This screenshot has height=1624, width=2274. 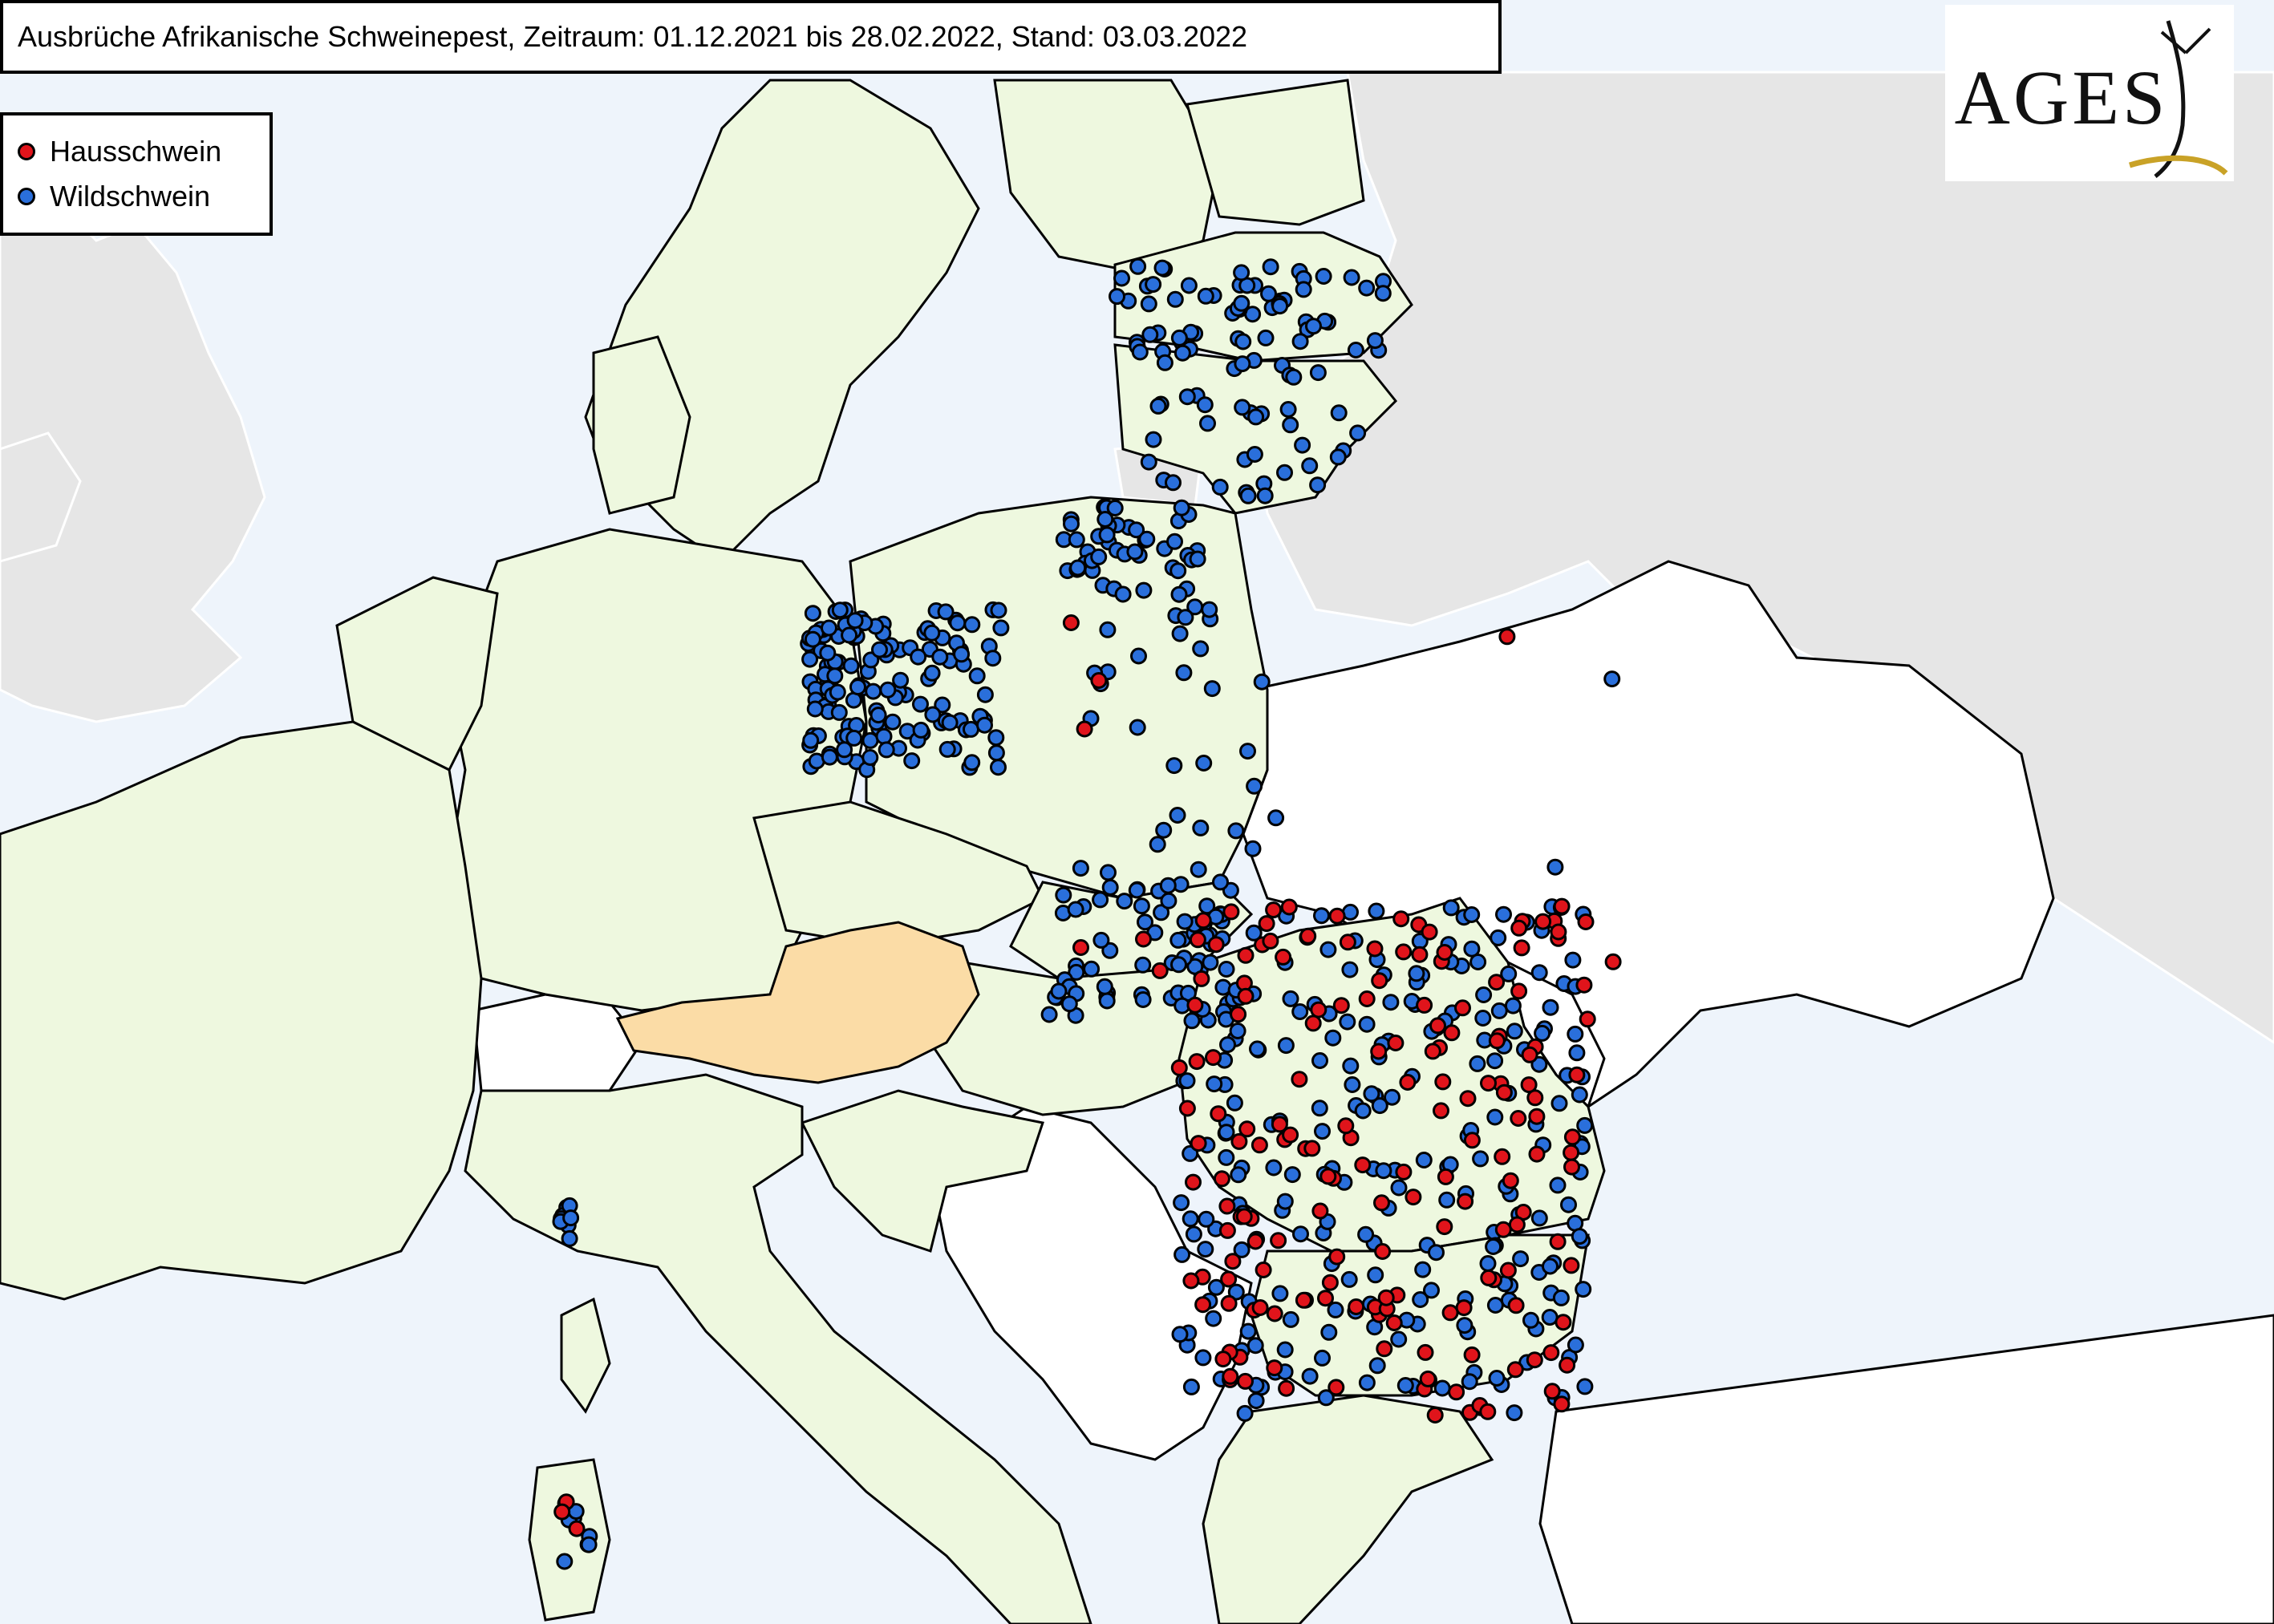 What do you see at coordinates (114, 196) in the screenshot?
I see `legend-item-wildschwein: Wildschwein` at bounding box center [114, 196].